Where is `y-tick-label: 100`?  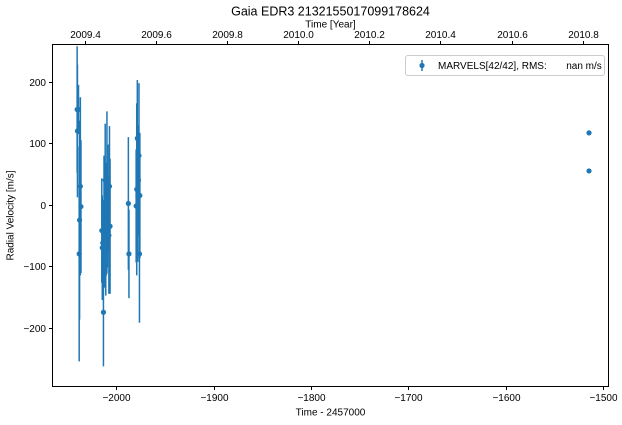
y-tick-label: 100 is located at coordinates (37, 144).